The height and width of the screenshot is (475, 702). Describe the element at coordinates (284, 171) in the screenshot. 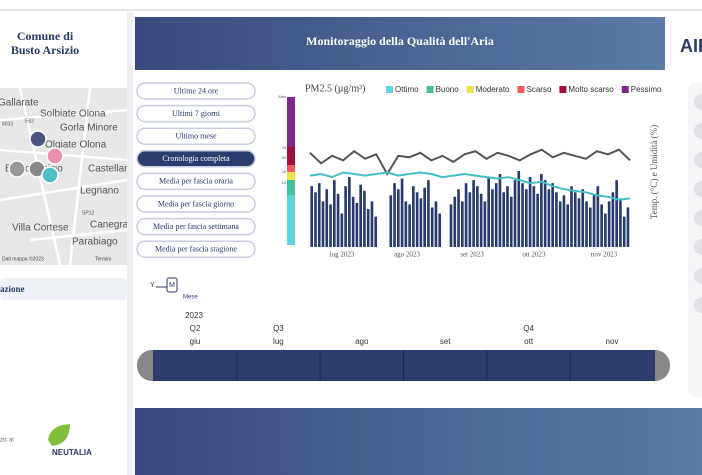

I see `scale-label: 25` at that location.